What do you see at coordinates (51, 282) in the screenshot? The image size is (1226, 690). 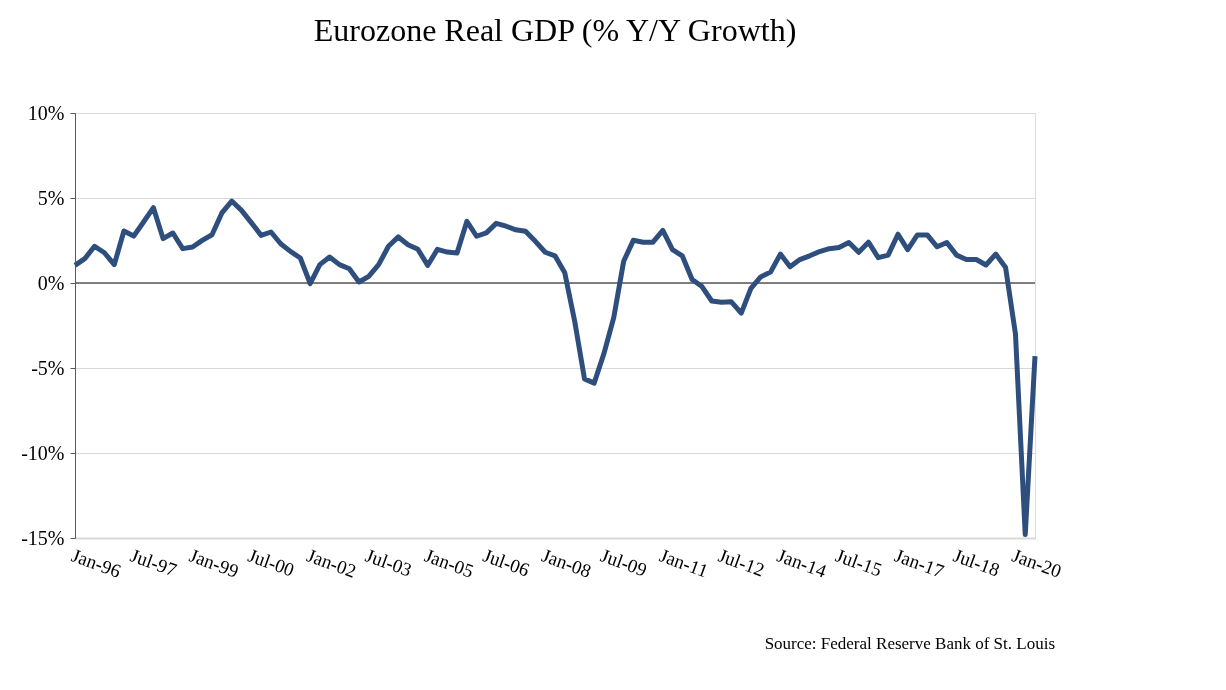 I see `y-tick-label: 0%` at bounding box center [51, 282].